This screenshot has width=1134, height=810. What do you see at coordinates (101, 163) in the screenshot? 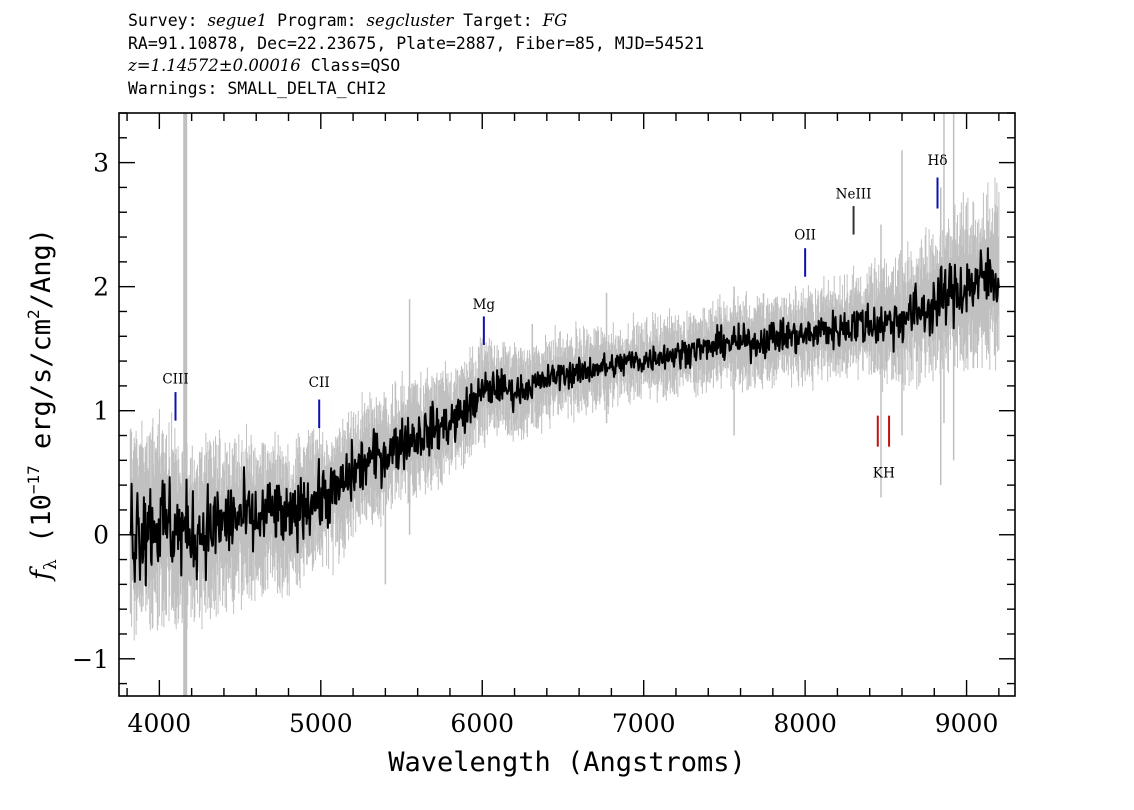
I see `y-tick-label: 3` at bounding box center [101, 163].